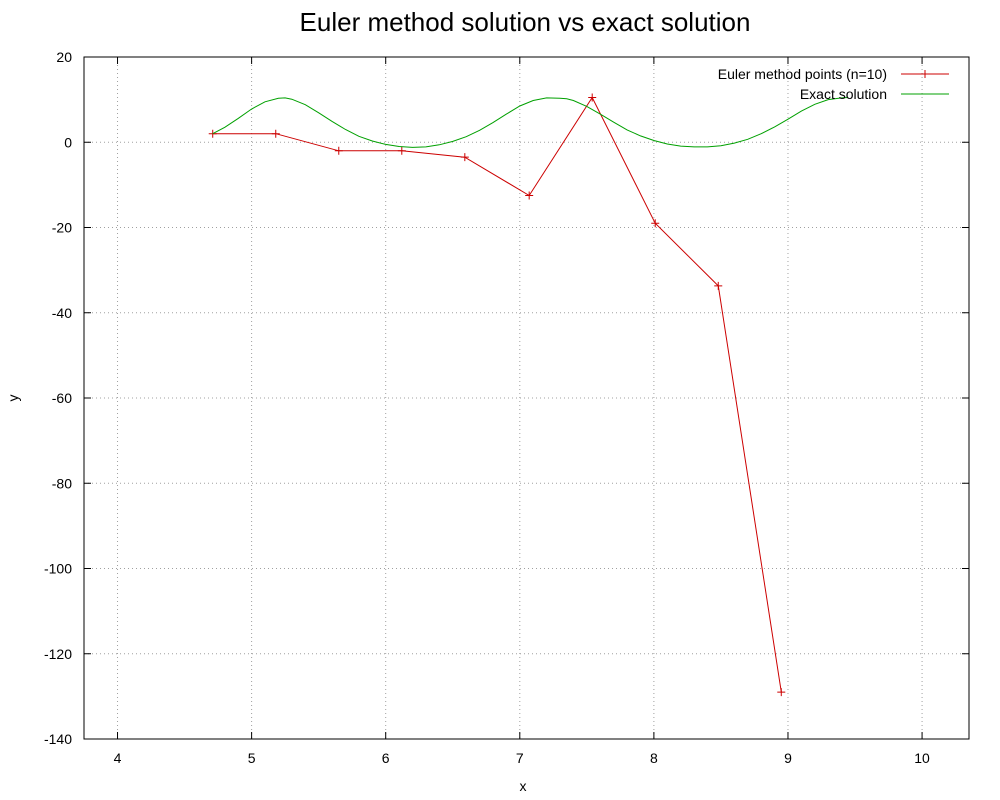 This screenshot has height=800, width=1000. What do you see at coordinates (788, 758) in the screenshot?
I see `x-tick-label: 9` at bounding box center [788, 758].